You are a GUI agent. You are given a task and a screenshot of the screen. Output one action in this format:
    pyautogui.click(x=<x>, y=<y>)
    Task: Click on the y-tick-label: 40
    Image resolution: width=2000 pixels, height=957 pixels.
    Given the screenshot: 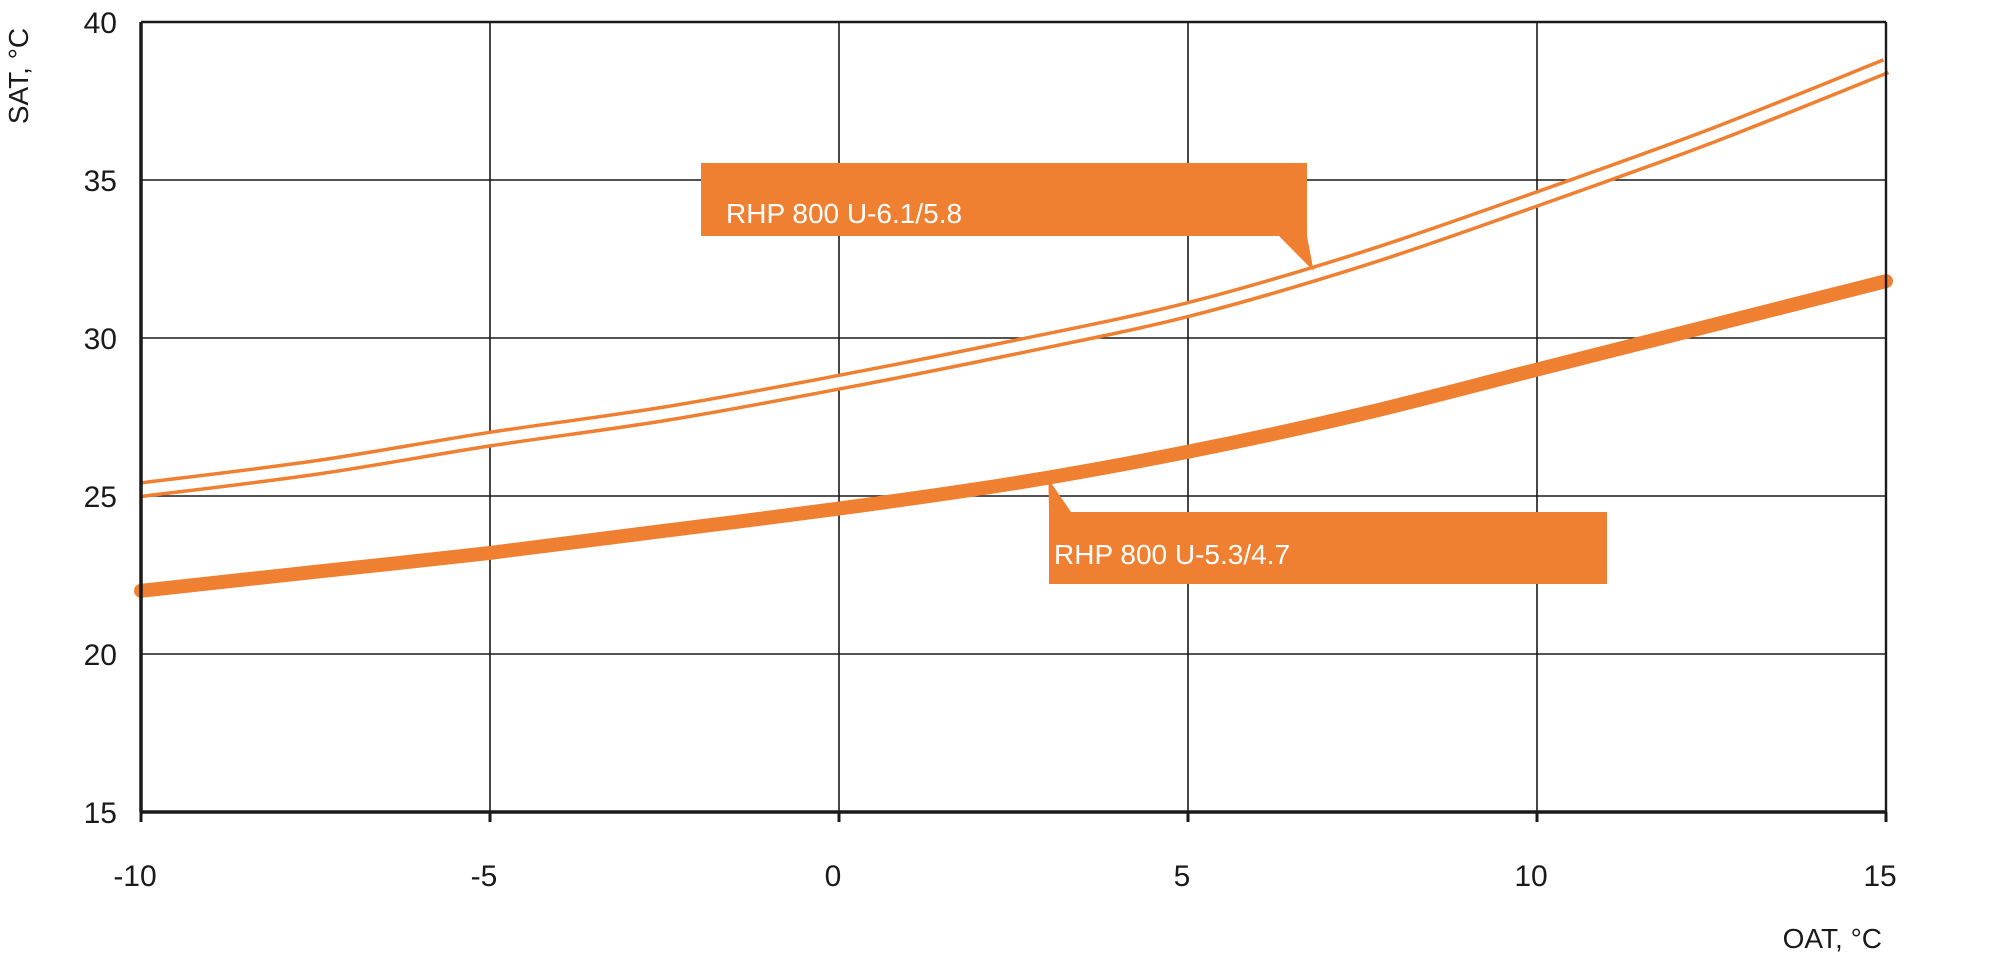 What is the action you would take?
    pyautogui.click(x=100, y=23)
    